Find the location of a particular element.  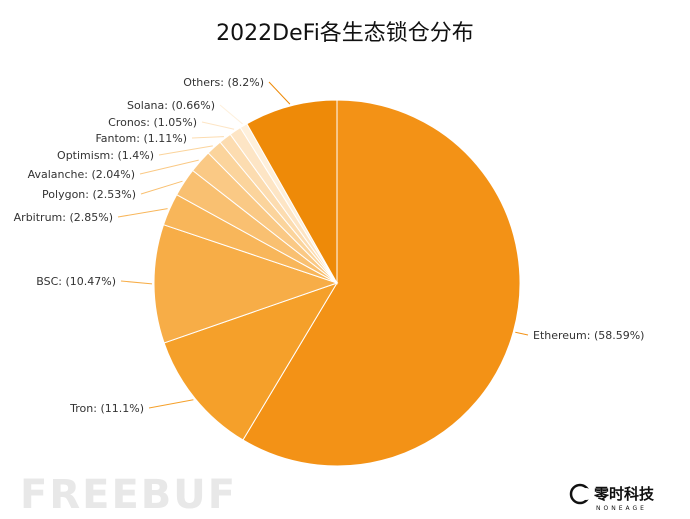

slice-label: Ethereum: (58.59%) is located at coordinates (588, 335).